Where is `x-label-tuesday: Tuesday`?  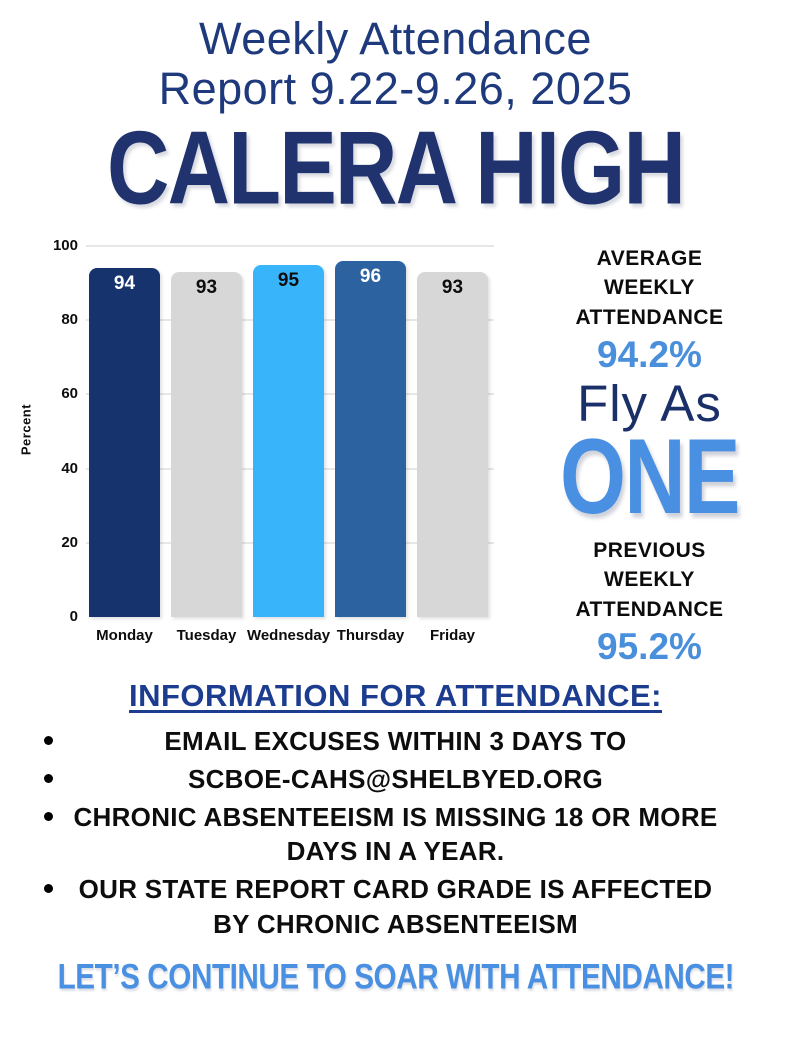 x-label-tuesday: Tuesday is located at coordinates (206, 635).